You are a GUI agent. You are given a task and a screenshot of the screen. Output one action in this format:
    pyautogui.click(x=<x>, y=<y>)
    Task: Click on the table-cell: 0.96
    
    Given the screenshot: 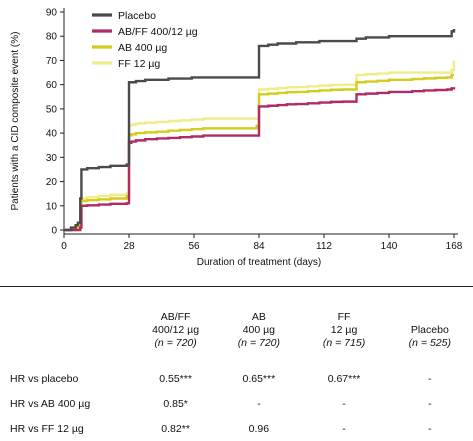 What is the action you would take?
    pyautogui.click(x=259, y=428)
    